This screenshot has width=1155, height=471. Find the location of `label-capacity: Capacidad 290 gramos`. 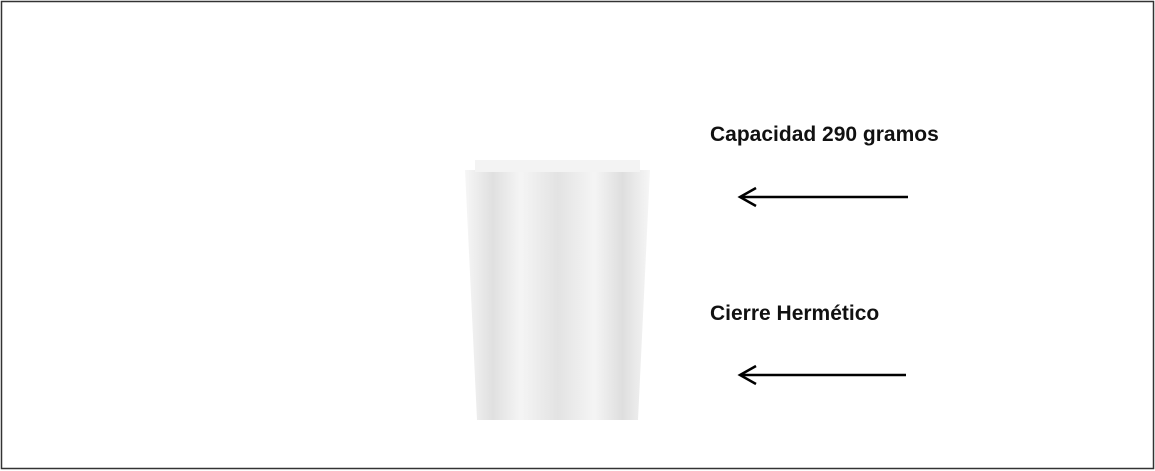

label-capacity: Capacidad 290 gramos is located at coordinates (824, 134).